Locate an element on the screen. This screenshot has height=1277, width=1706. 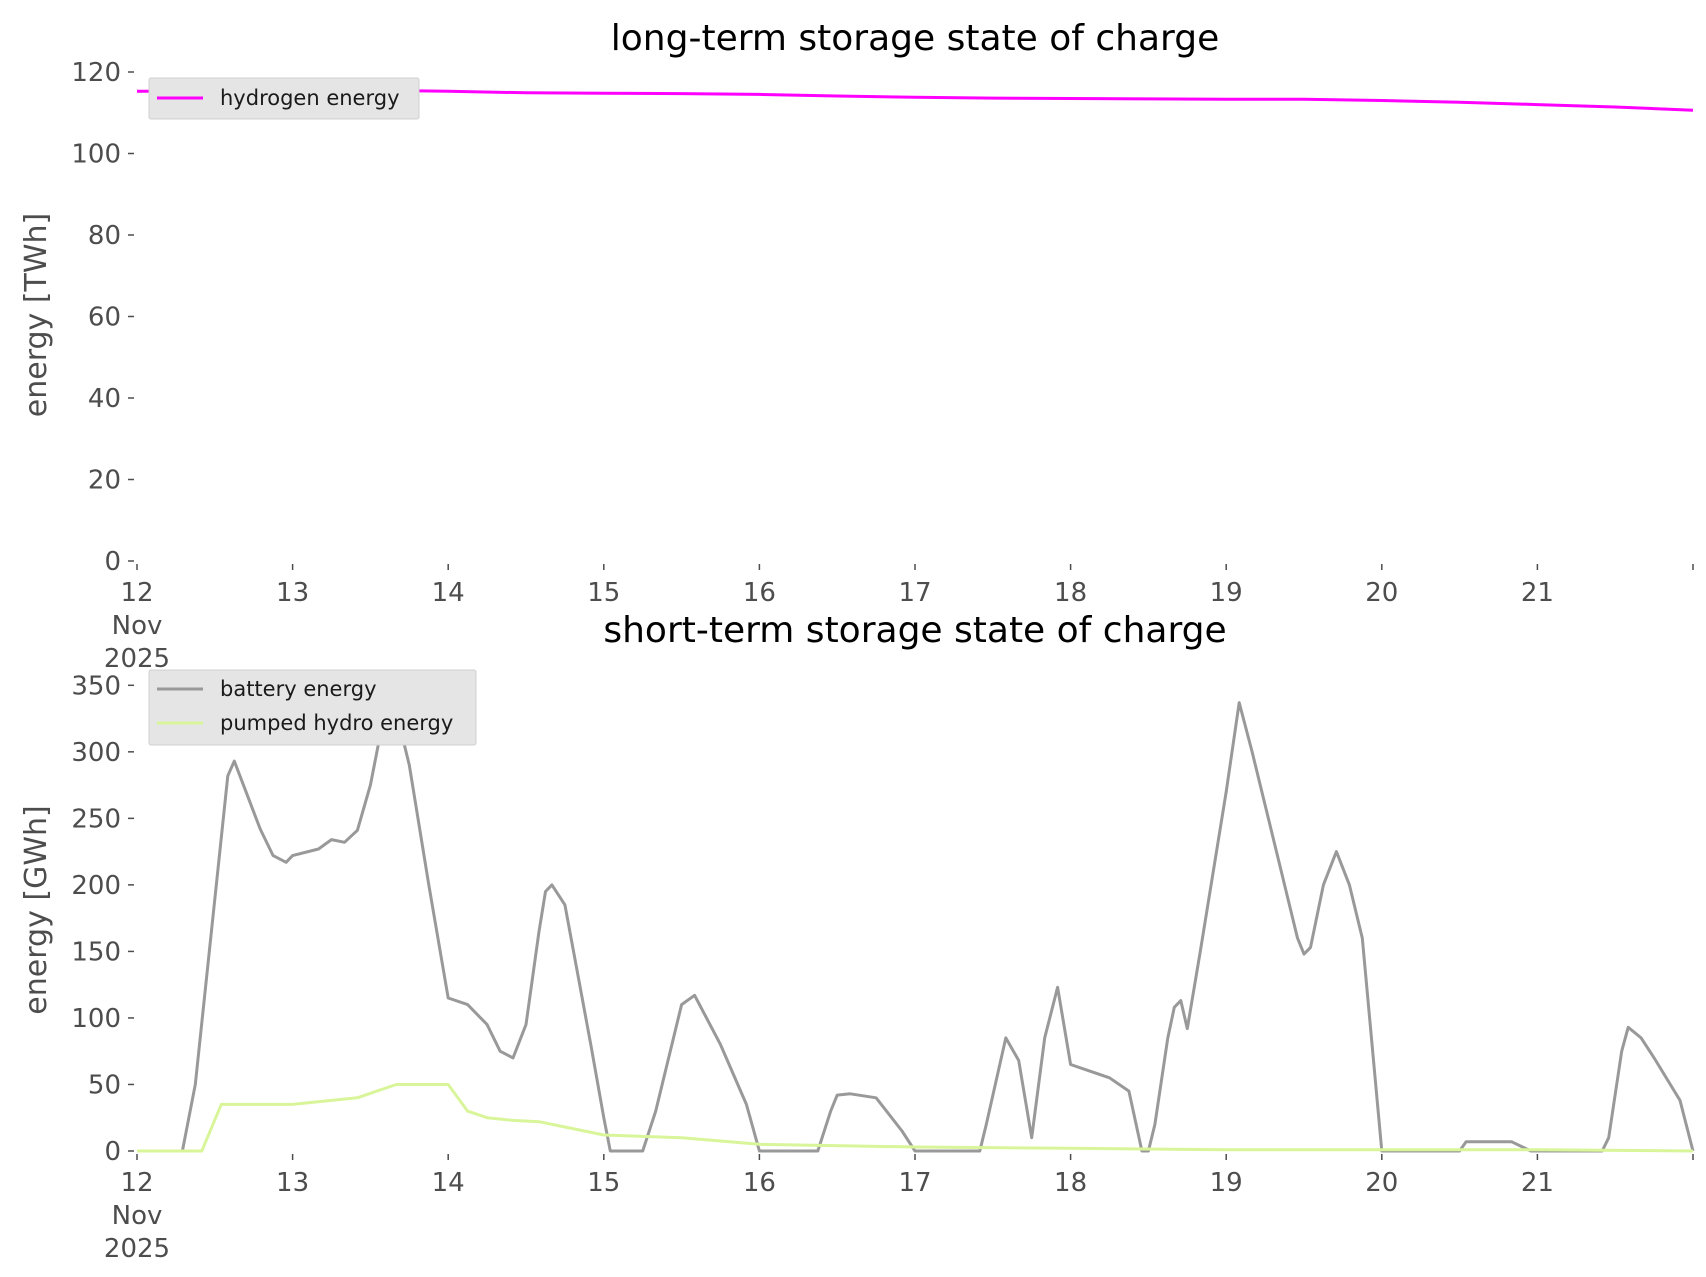
y-tick-label: 60 is located at coordinates (104, 318).